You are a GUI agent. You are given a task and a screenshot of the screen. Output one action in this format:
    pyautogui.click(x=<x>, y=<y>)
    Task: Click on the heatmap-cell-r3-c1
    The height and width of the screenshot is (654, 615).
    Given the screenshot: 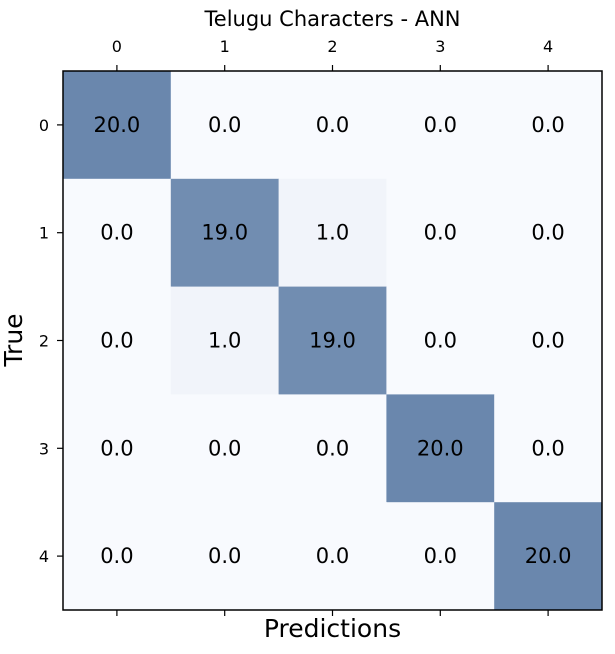 What is the action you would take?
    pyautogui.click(x=225, y=448)
    